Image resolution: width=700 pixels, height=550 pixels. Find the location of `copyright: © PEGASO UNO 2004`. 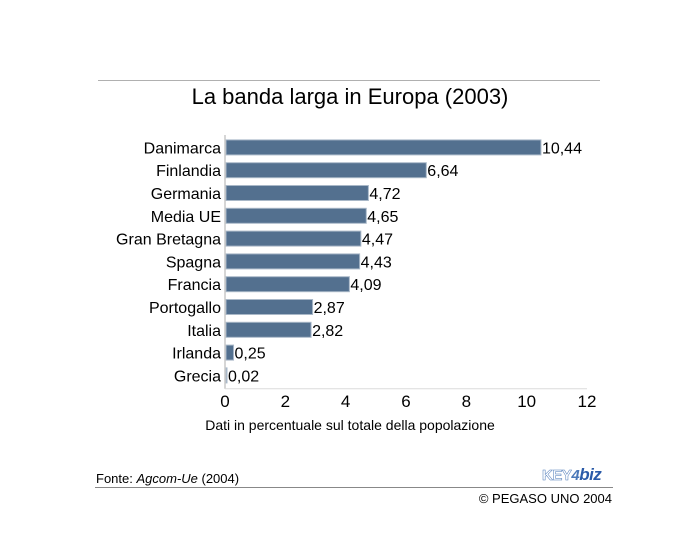

copyright: © PEGASO UNO 2004 is located at coordinates (545, 498).